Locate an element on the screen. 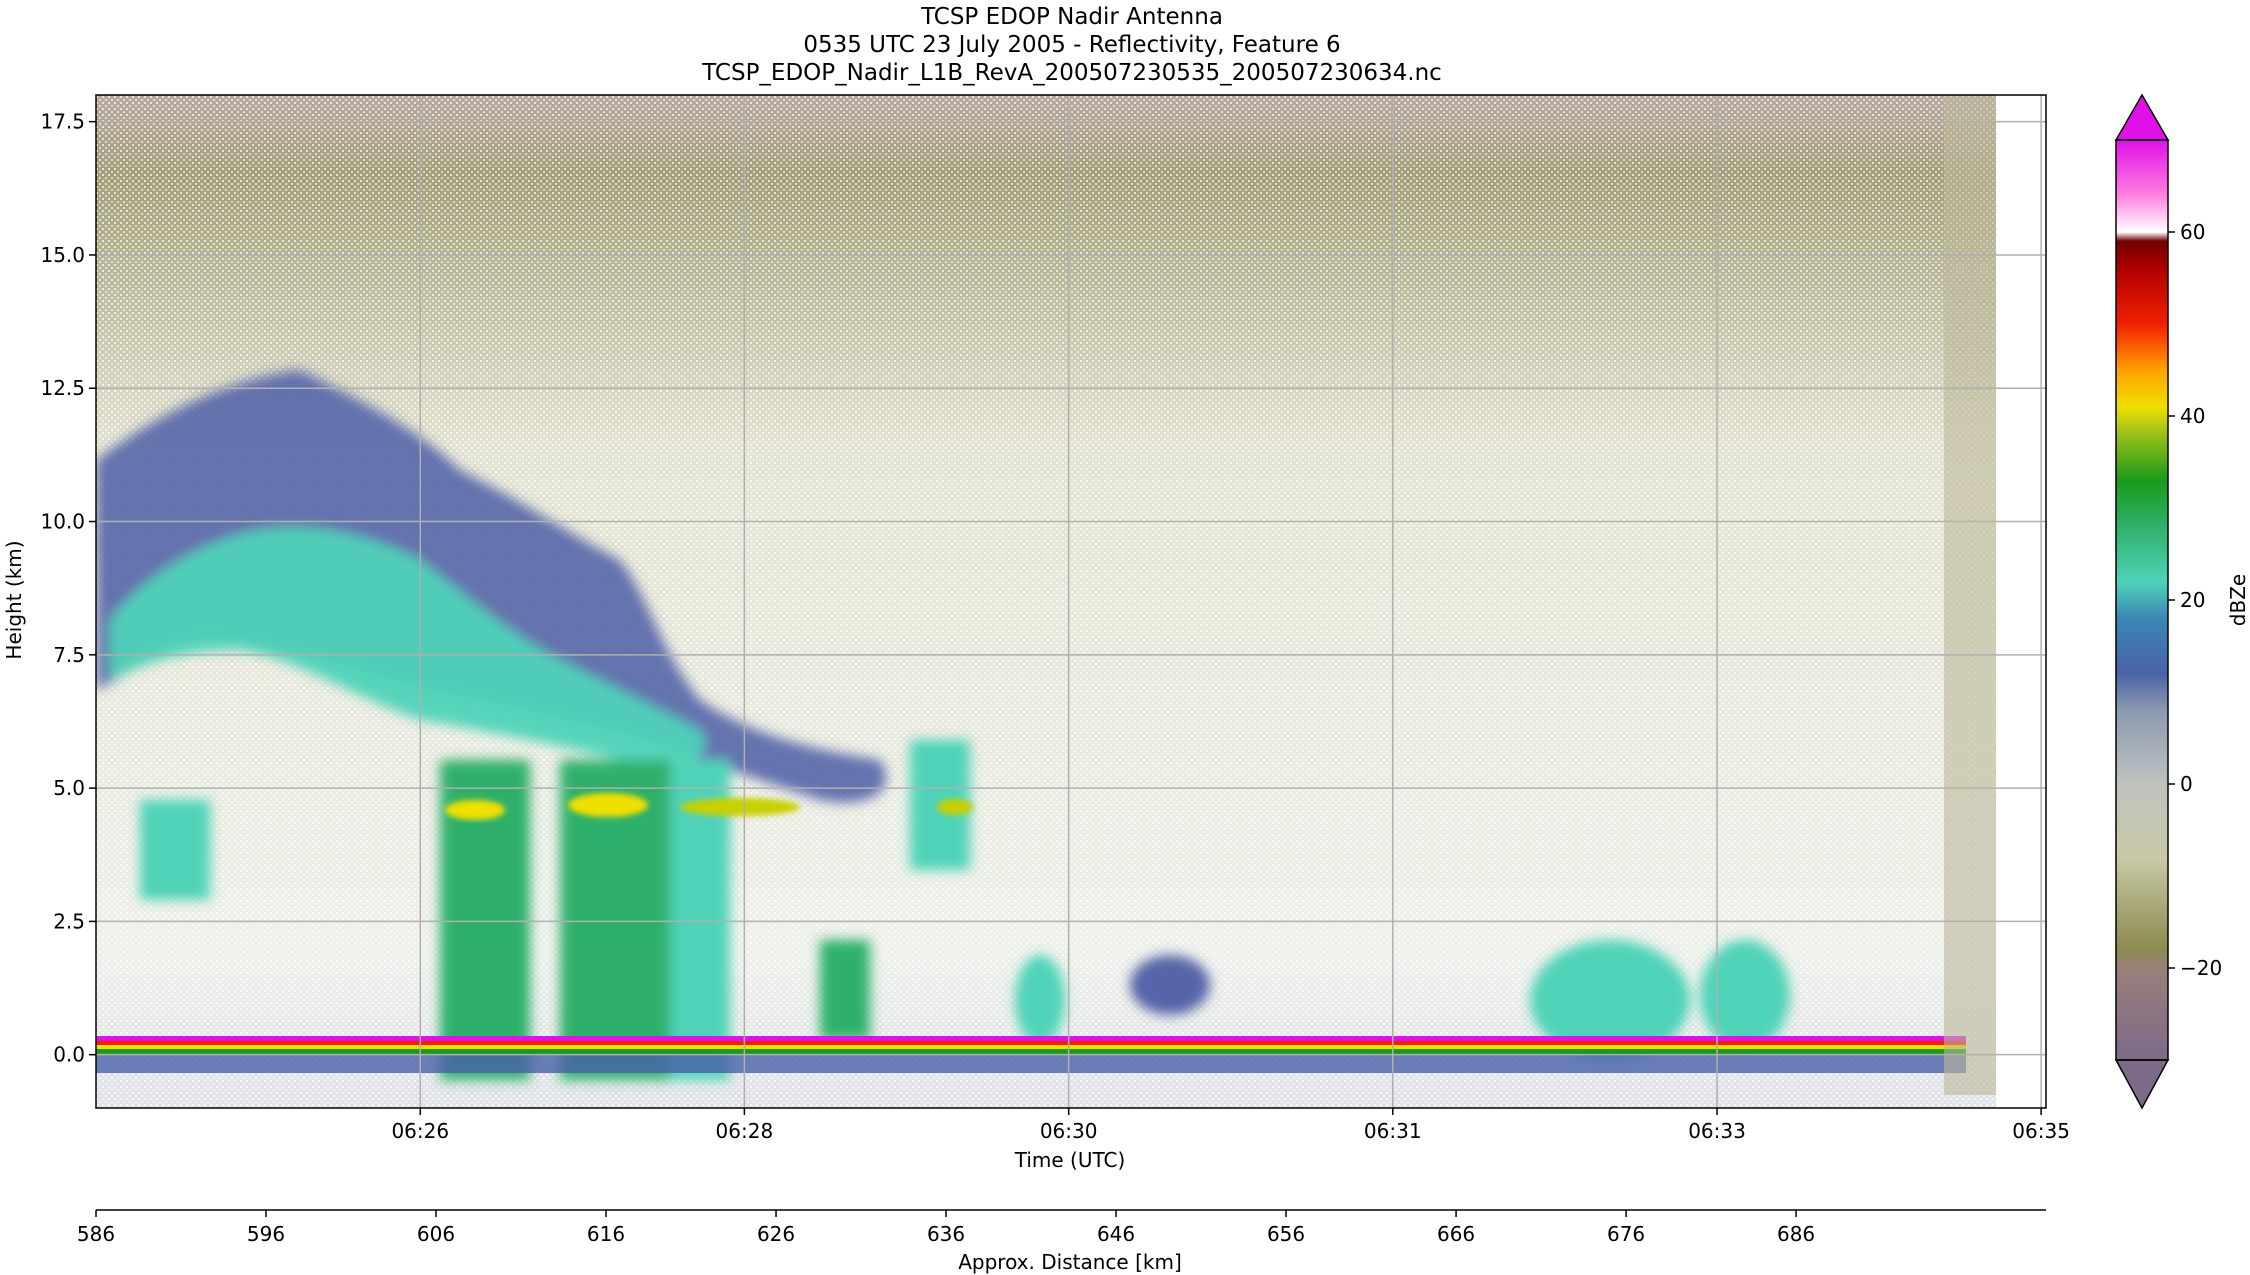 This screenshot has width=2250, height=1275. no-data-region is located at coordinates (2021, 601).